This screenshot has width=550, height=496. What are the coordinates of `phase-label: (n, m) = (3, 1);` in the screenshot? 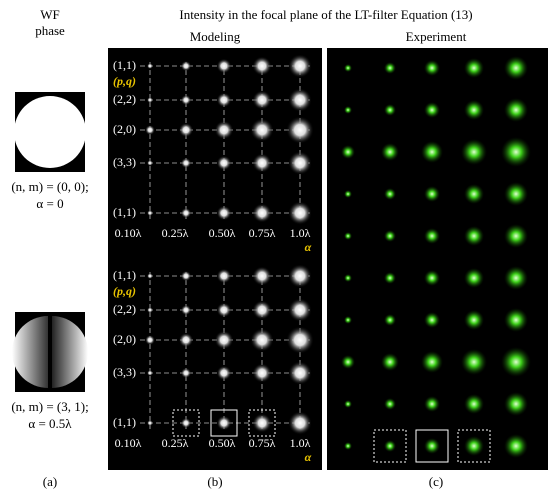 It's located at (49, 406).